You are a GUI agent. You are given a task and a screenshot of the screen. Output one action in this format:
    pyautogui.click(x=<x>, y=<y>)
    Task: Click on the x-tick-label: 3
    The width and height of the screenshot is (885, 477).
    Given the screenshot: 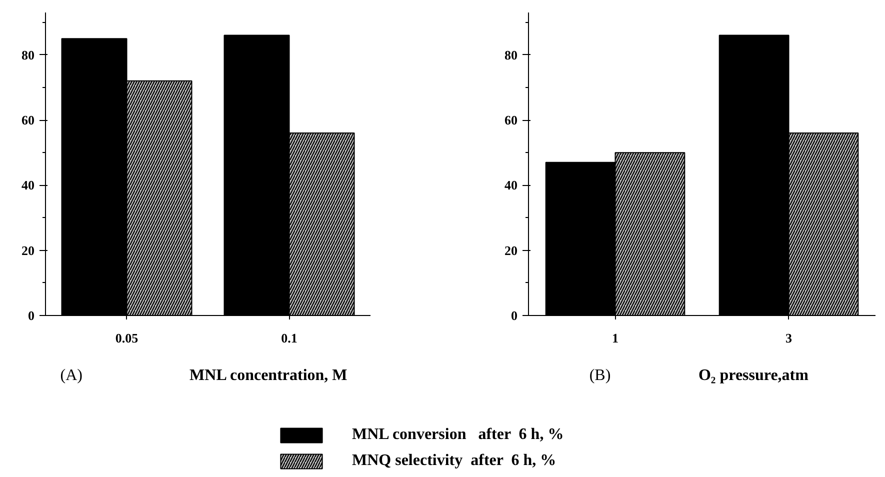 What is the action you would take?
    pyautogui.click(x=789, y=338)
    